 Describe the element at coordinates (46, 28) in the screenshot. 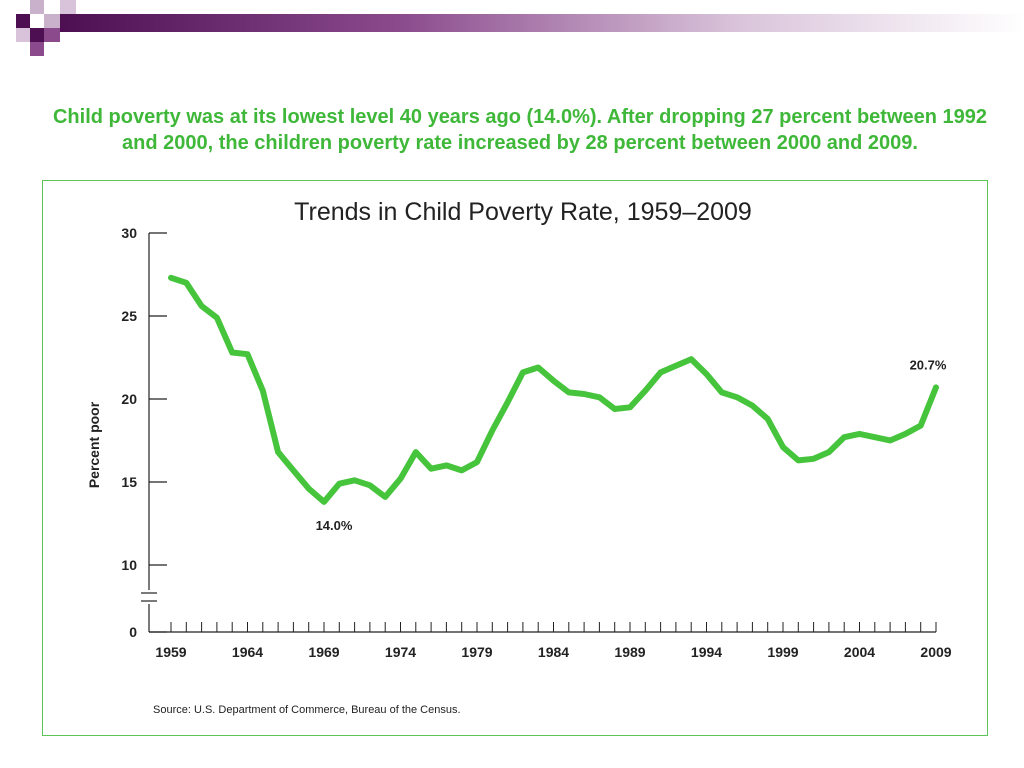

I see `banner-squares-decoration` at that location.